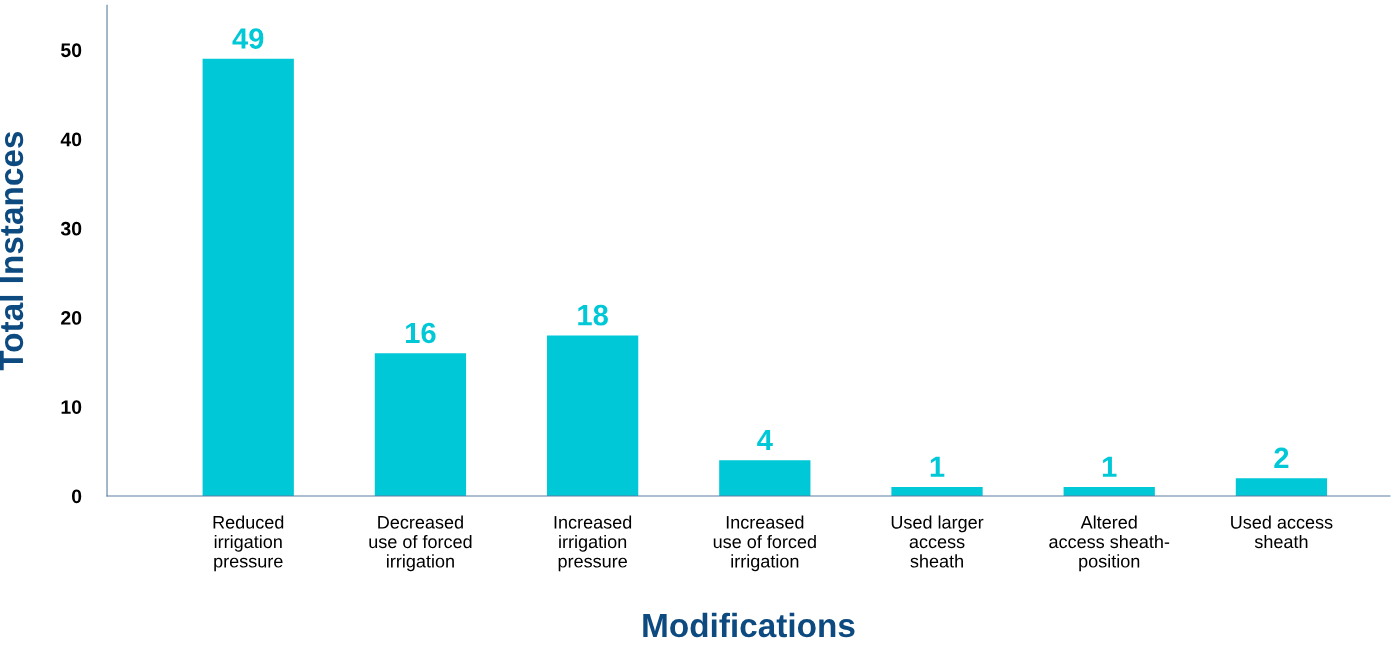 The height and width of the screenshot is (660, 1399). Describe the element at coordinates (749, 625) in the screenshot. I see `x-axis-title: Modifications` at that location.